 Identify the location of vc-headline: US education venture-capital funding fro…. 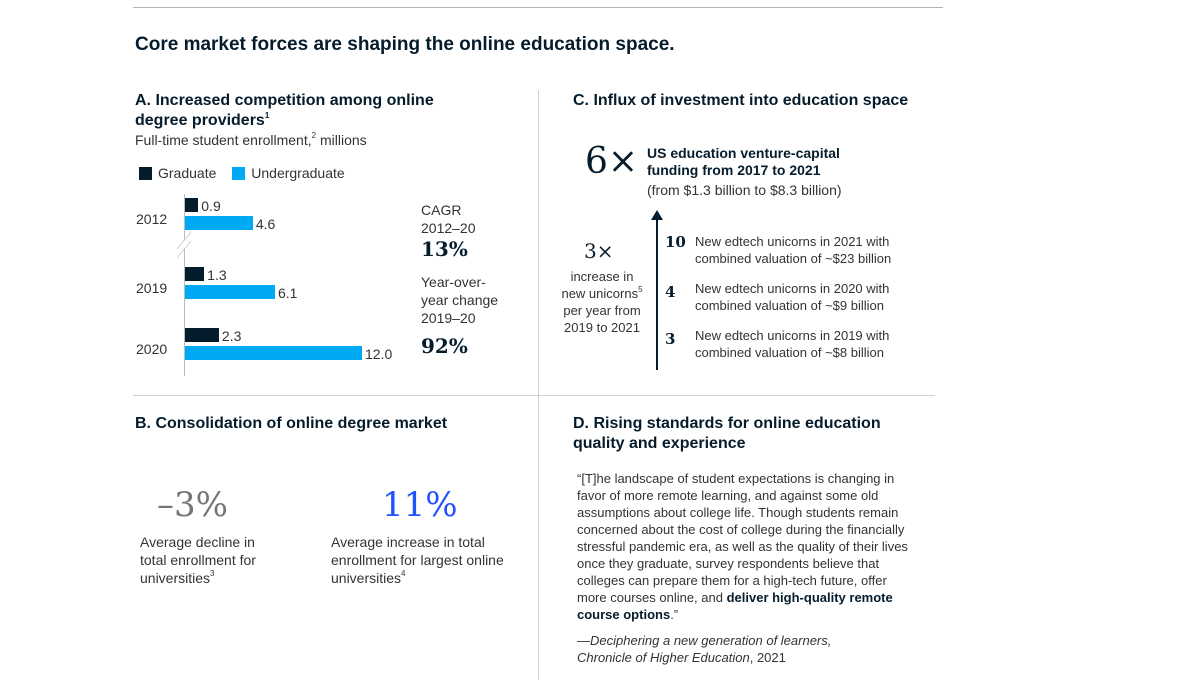
(743, 161).